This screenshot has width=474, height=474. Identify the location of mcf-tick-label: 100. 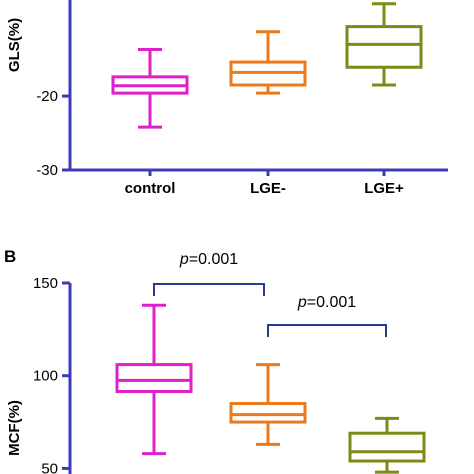
(45, 376).